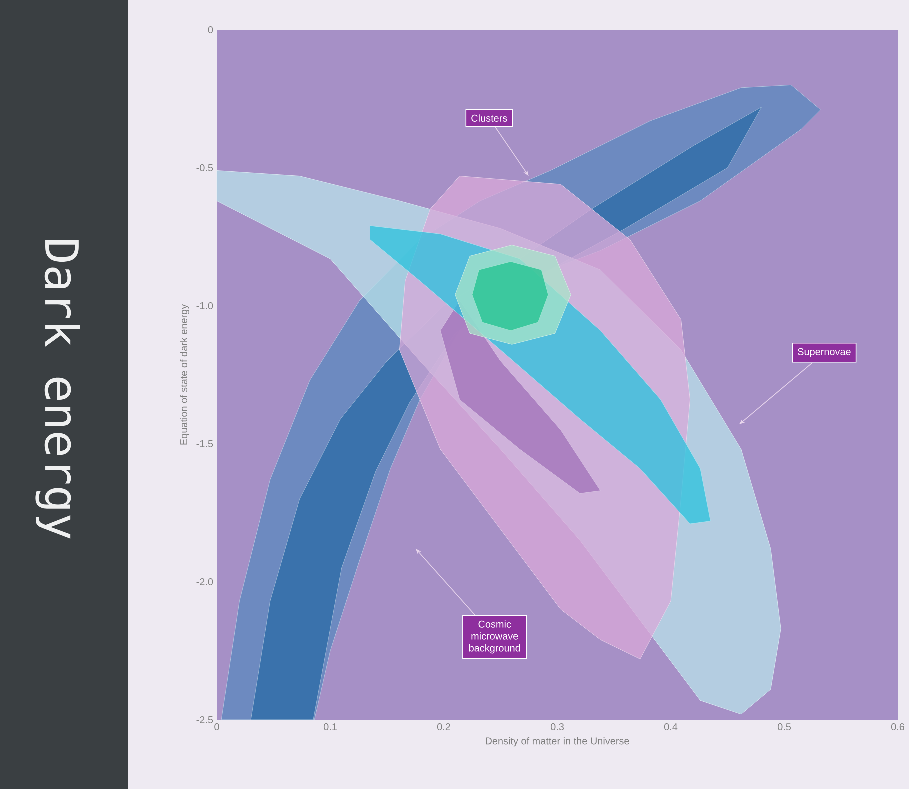 The height and width of the screenshot is (789, 909). Describe the element at coordinates (494, 637) in the screenshot. I see `annotation: Cosmic microwave background` at that location.